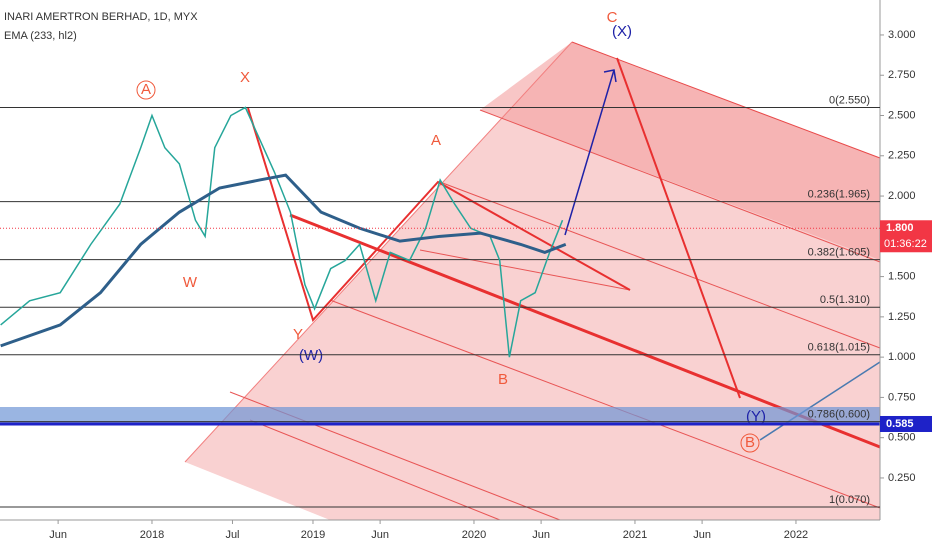 The image size is (932, 550). I want to click on y-tick-label: 3.000, so click(902, 35).